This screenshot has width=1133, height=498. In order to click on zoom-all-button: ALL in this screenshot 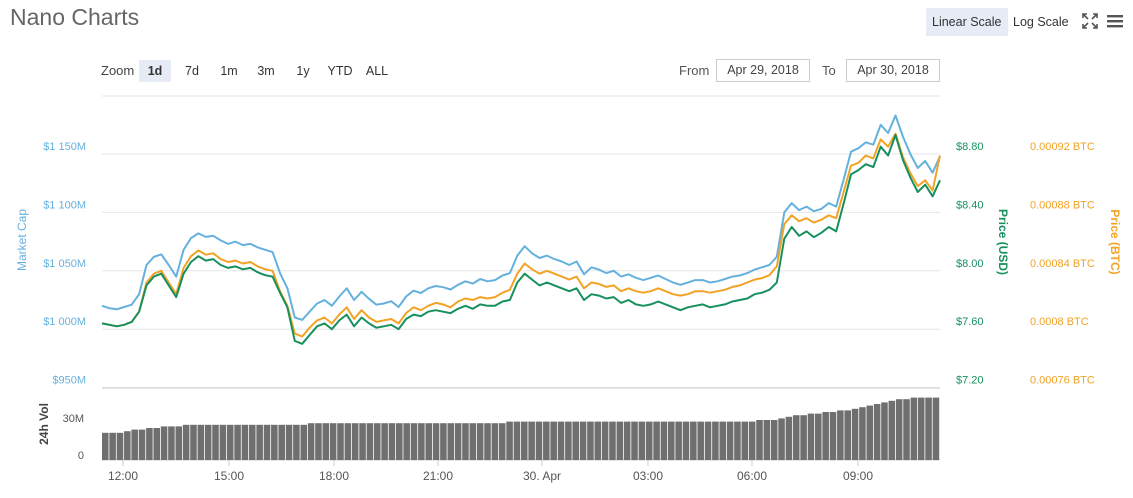, I will do `click(377, 71)`.